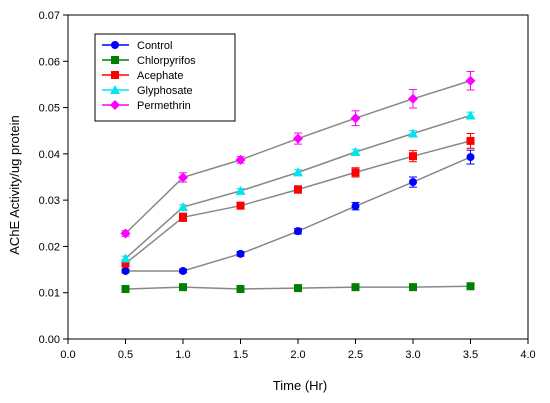  Describe the element at coordinates (355, 355) in the screenshot. I see `x-tick-label: 2.5` at that location.